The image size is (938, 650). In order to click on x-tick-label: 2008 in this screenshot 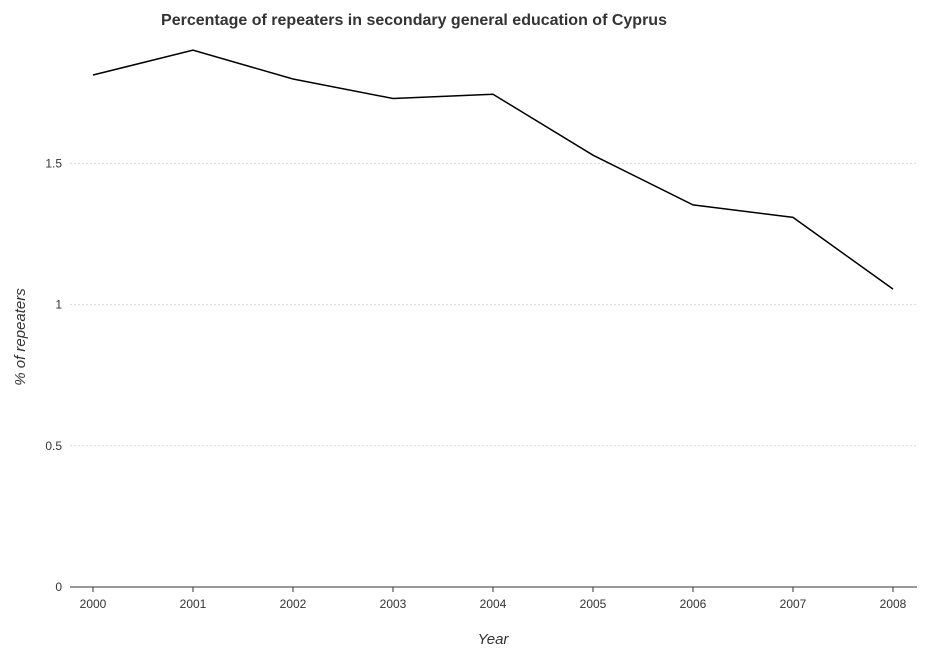, I will do `click(893, 604)`.